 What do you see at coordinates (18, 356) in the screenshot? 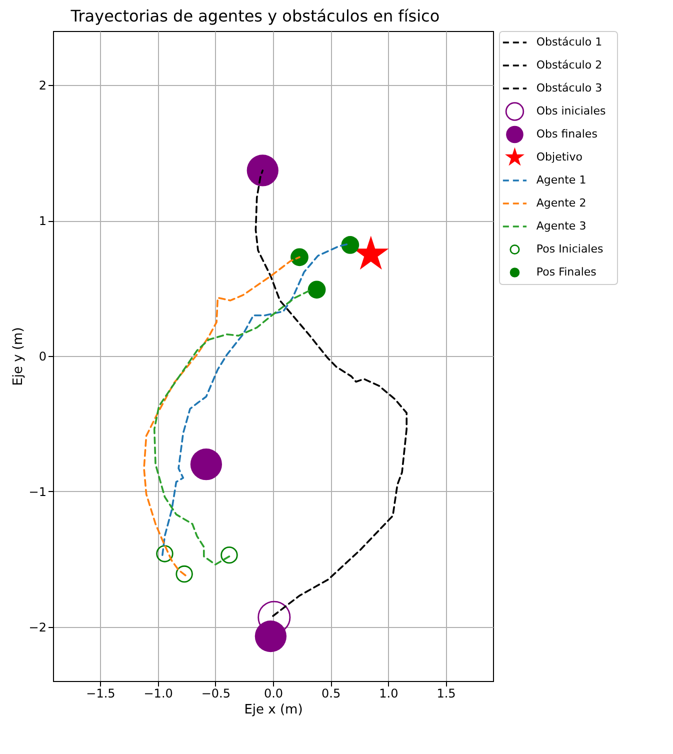
I see `y-axis-title: Eje y (m)` at bounding box center [18, 356].